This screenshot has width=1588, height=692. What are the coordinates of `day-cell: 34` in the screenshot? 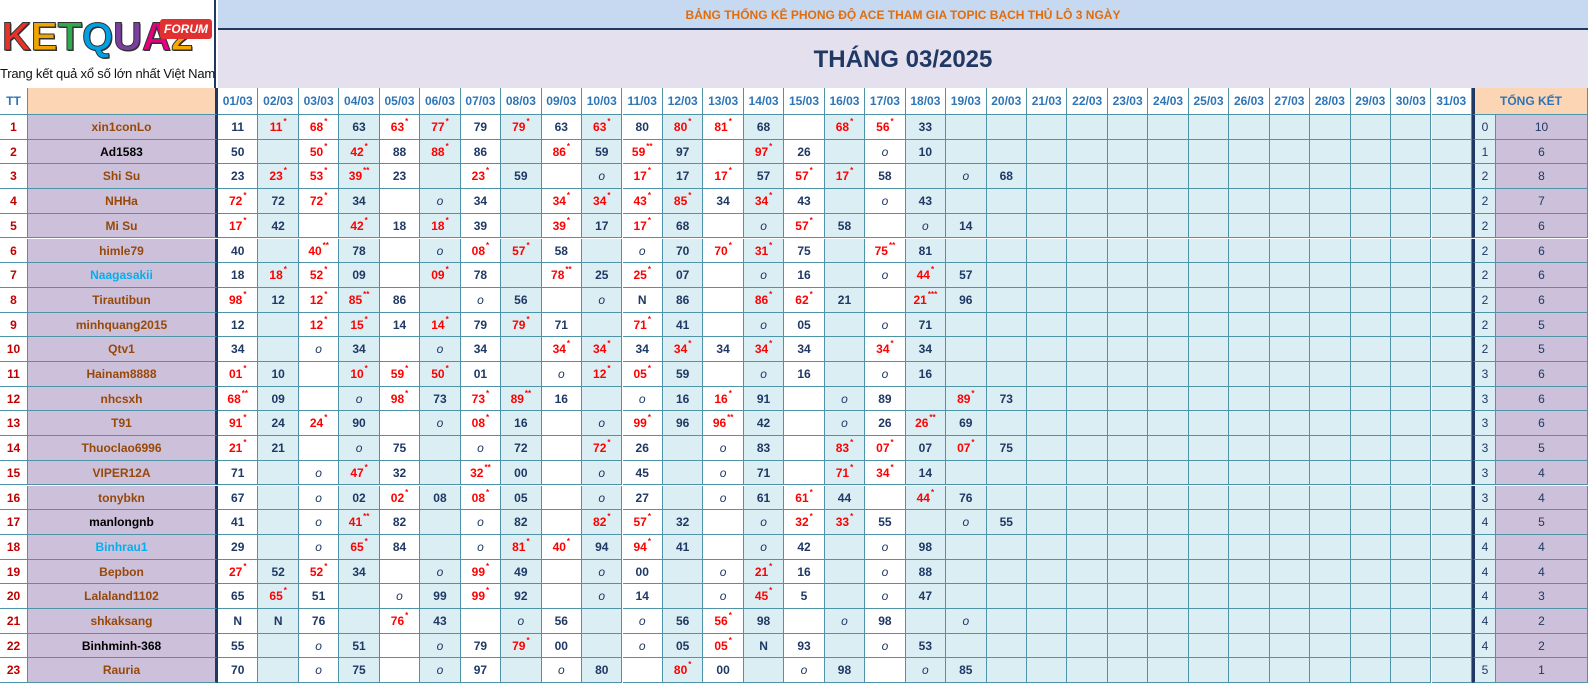 It's located at (359, 349).